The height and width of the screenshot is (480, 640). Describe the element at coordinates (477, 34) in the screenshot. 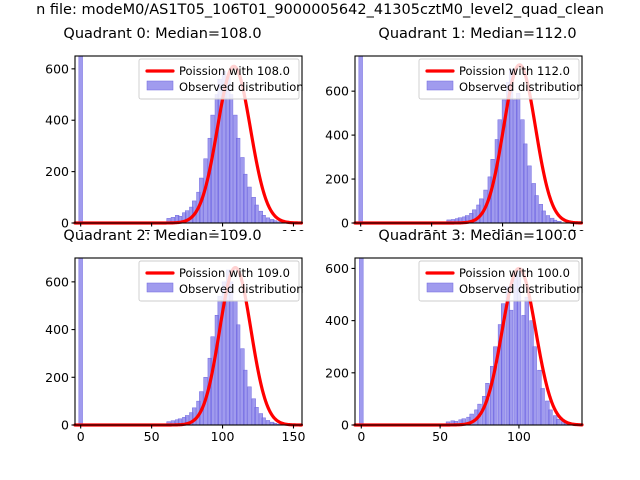

I see `subplot-title-quadrant-1: Quadrant 1: Median=112.0` at that location.